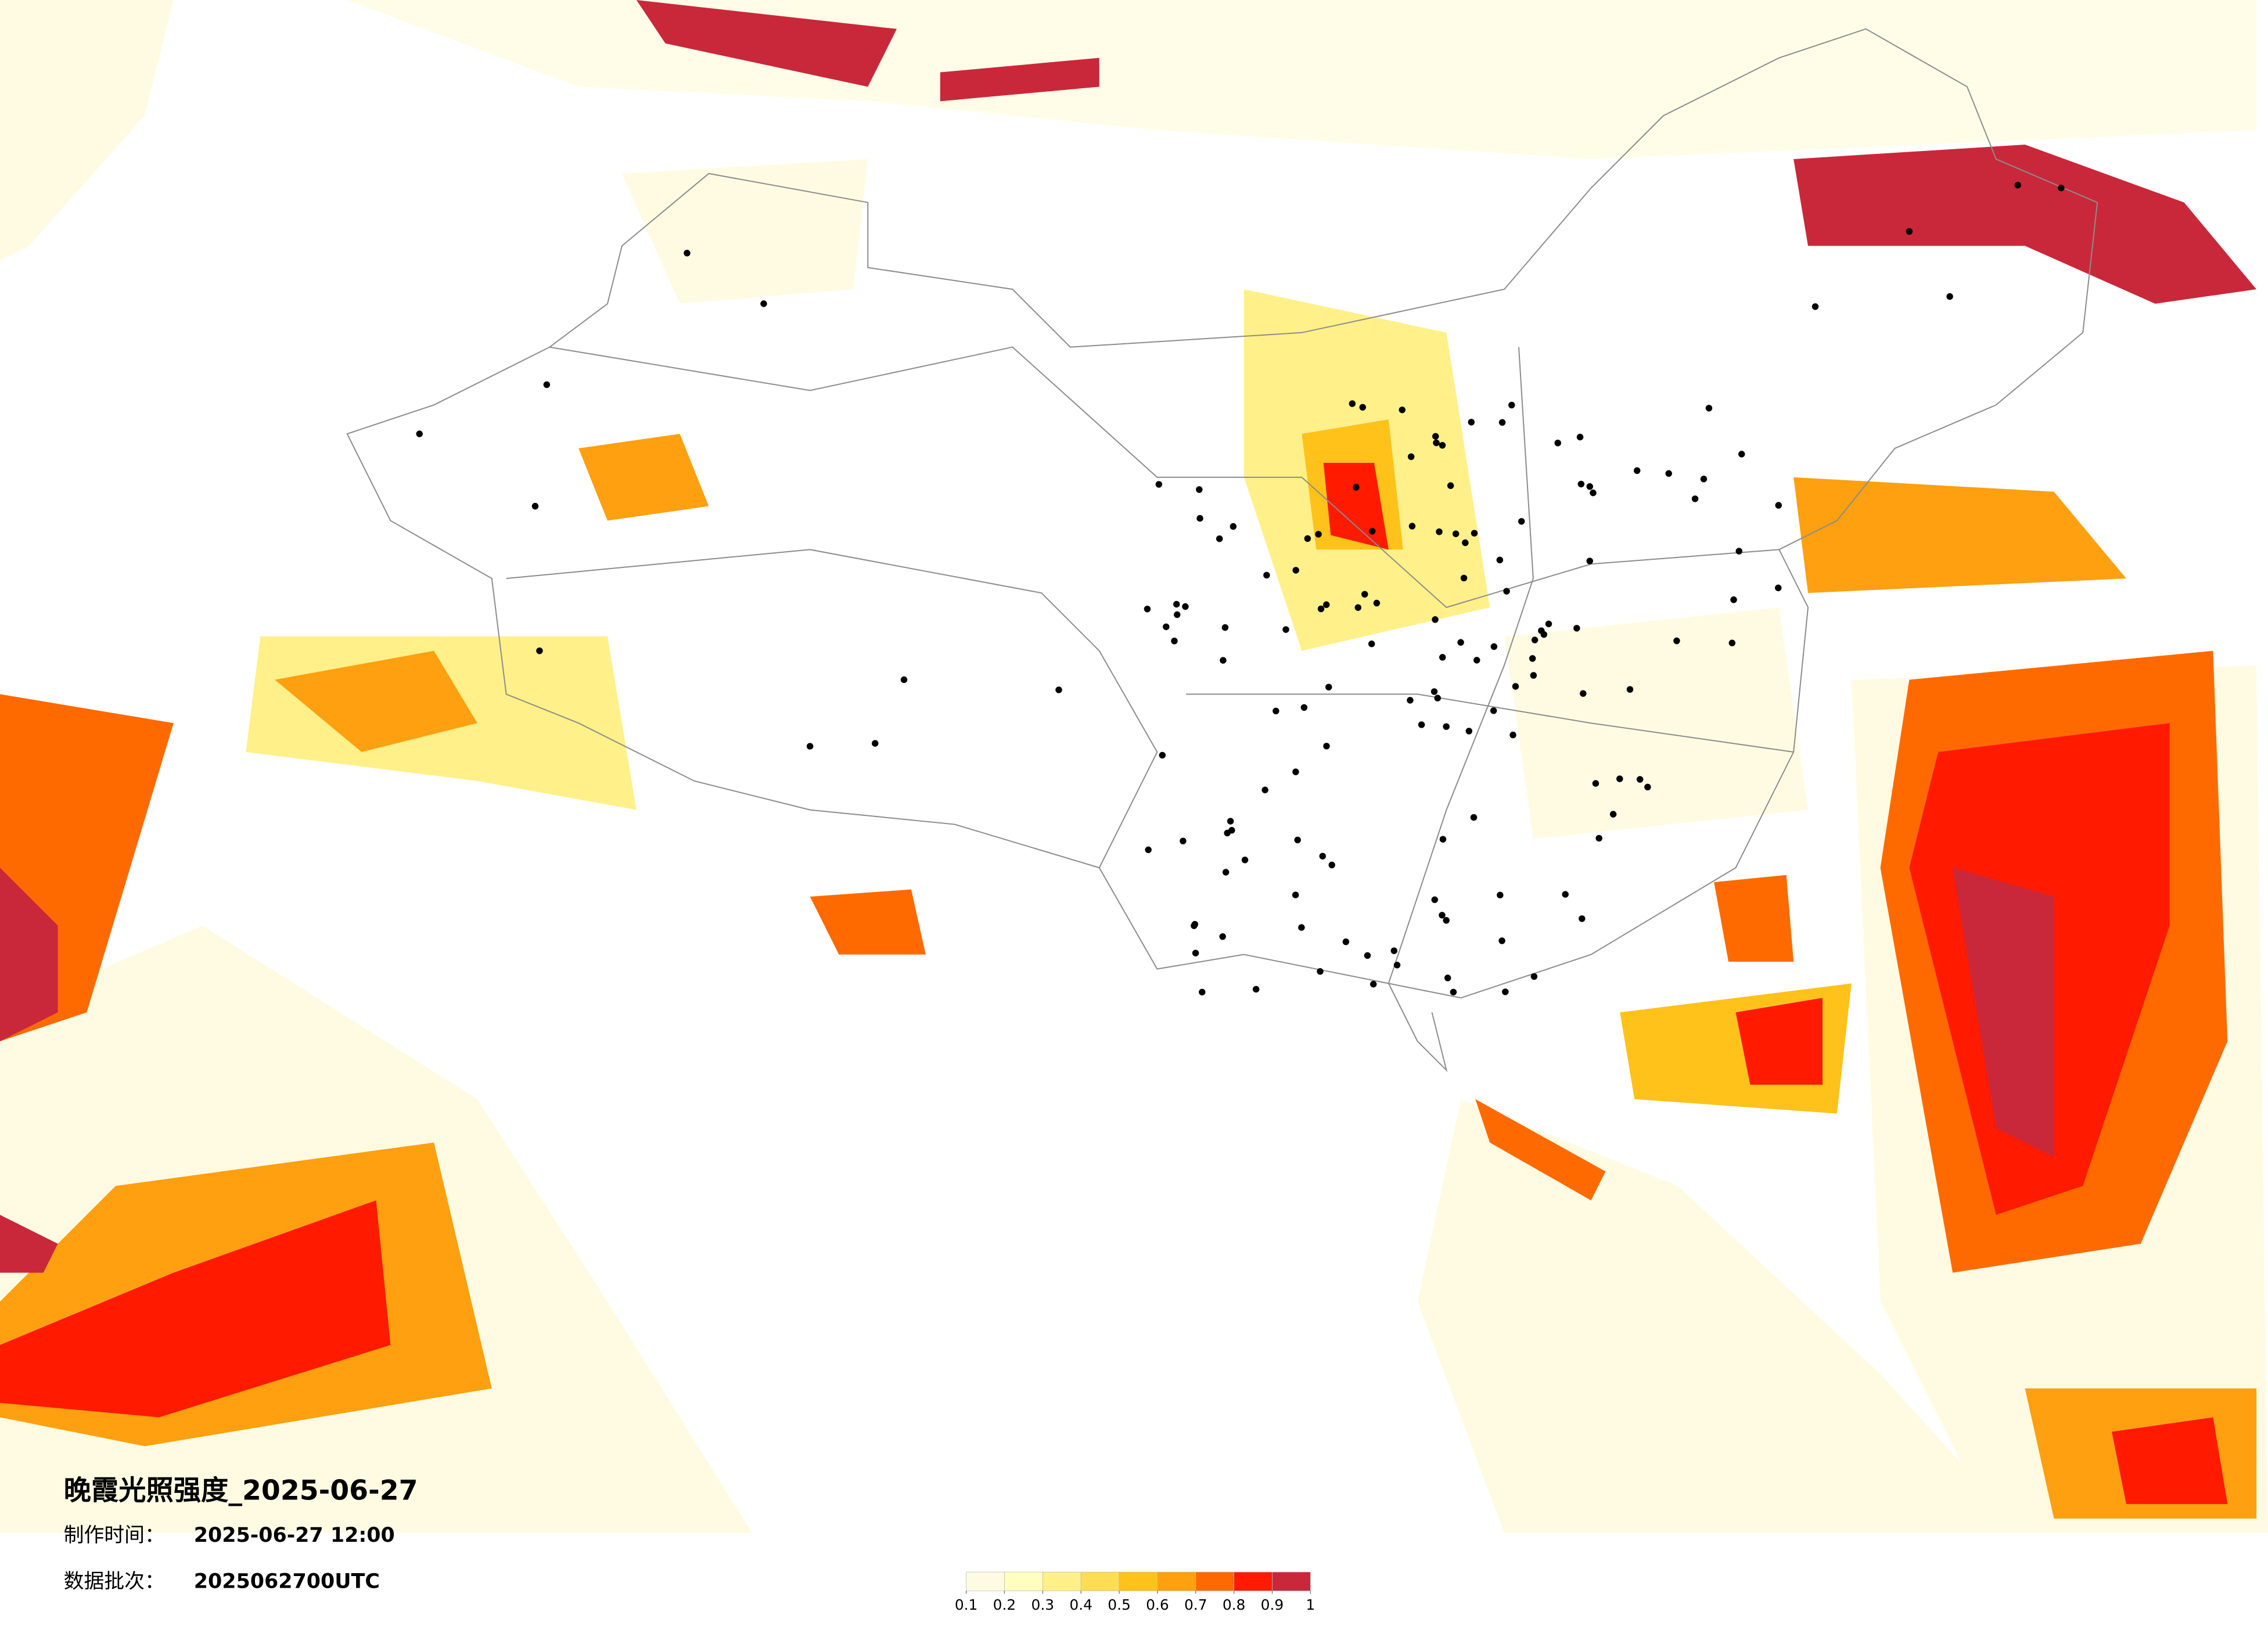 The width and height of the screenshot is (2268, 1626). I want to click on title: 晚霞光照强度_2025-06-27, so click(241, 1491).